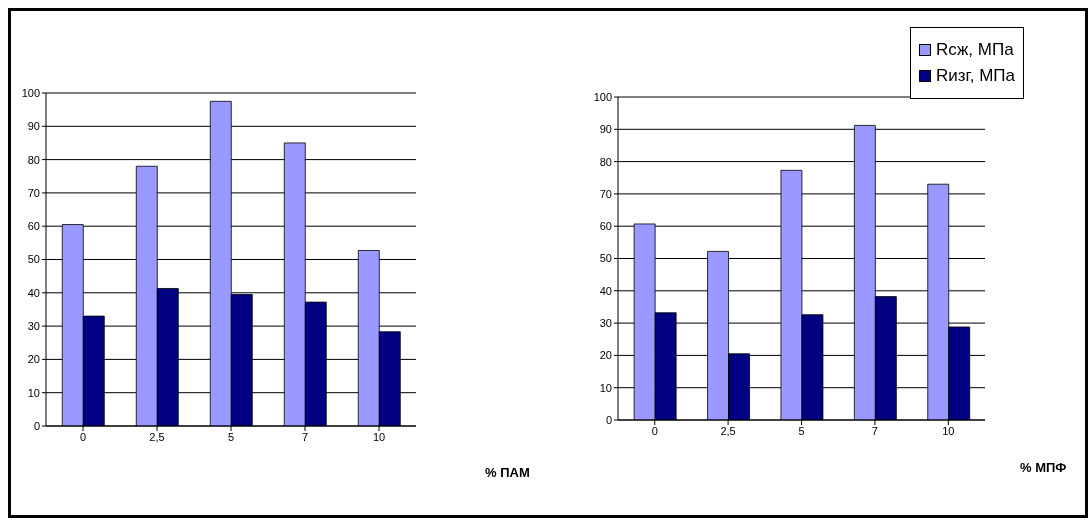 The image size is (1091, 526). What do you see at coordinates (608, 419) in the screenshot?
I see `y-tick-label: 0` at bounding box center [608, 419].